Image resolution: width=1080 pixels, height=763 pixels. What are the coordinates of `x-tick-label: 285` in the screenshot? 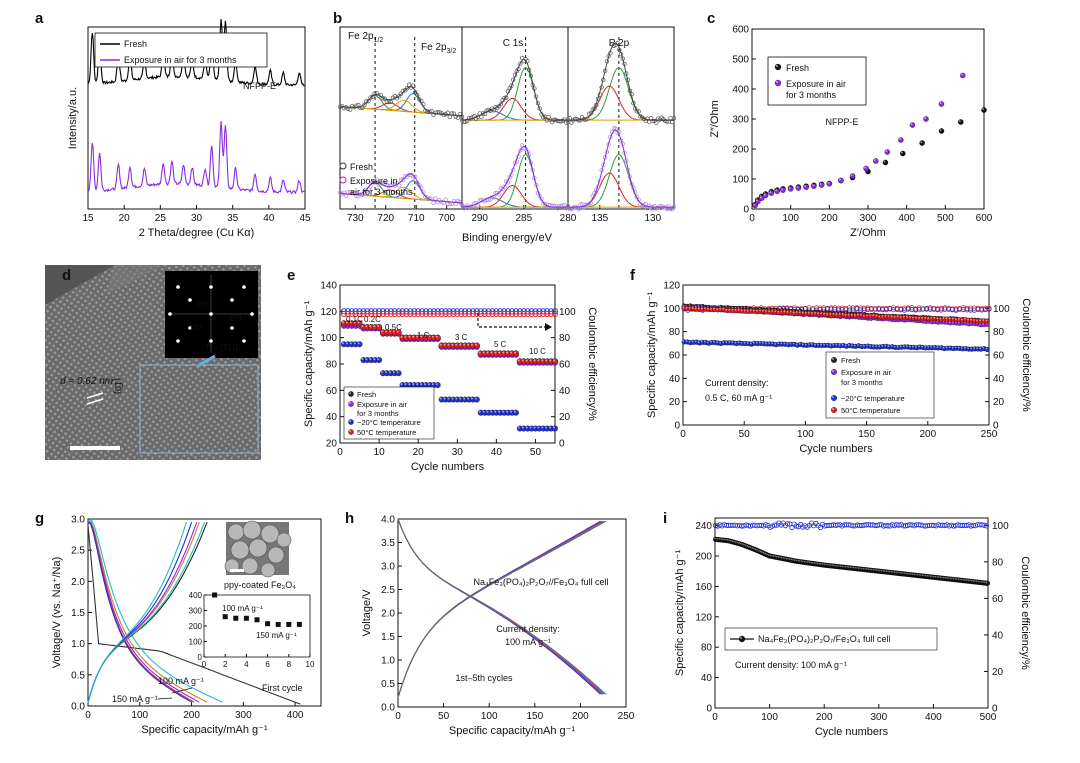 It's located at (523, 218).